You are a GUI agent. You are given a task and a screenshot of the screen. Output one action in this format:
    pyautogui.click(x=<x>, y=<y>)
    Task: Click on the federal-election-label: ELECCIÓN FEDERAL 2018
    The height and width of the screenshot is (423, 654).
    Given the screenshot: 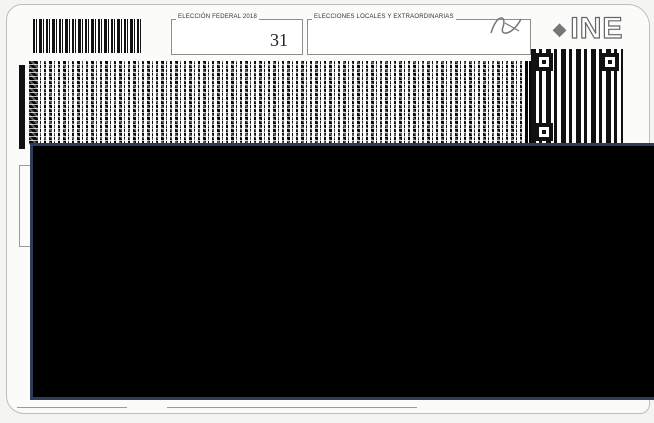 What is the action you would take?
    pyautogui.click(x=218, y=17)
    